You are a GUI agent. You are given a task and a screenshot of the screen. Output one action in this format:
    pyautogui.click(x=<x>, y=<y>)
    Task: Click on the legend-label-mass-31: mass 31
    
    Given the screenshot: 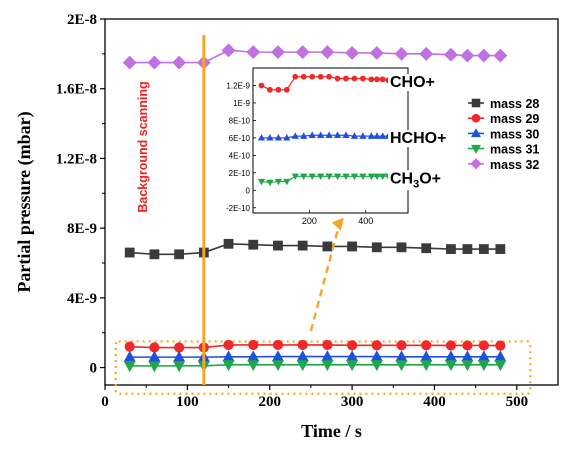 What is the action you would take?
    pyautogui.click(x=514, y=150)
    